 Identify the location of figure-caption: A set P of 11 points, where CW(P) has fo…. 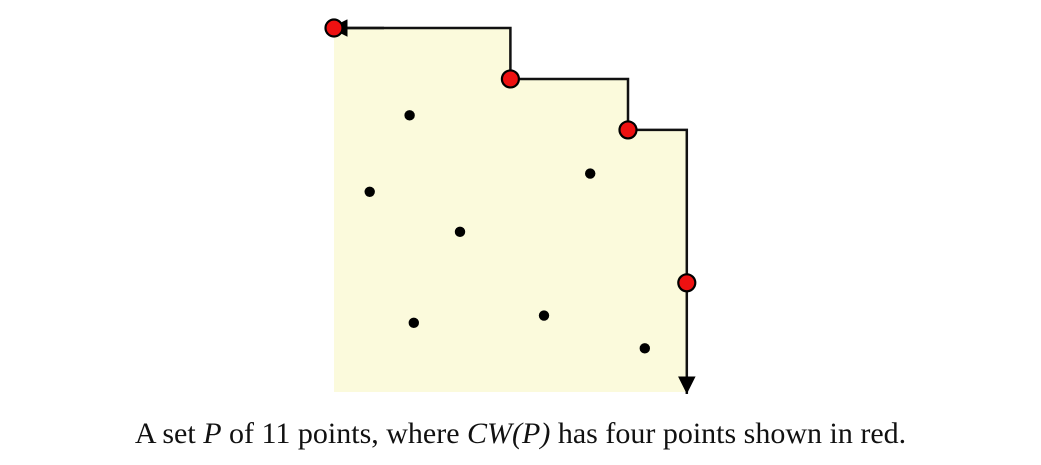
(520, 434).